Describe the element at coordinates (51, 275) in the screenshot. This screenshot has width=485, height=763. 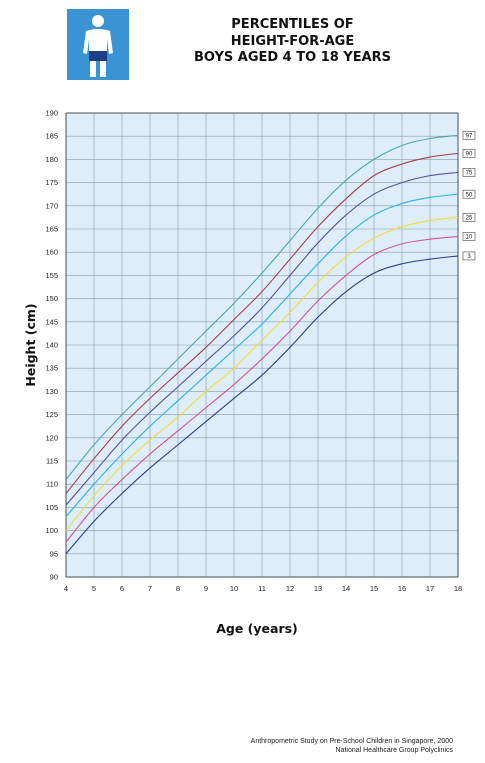
I see `y-tick-label: 155` at that location.